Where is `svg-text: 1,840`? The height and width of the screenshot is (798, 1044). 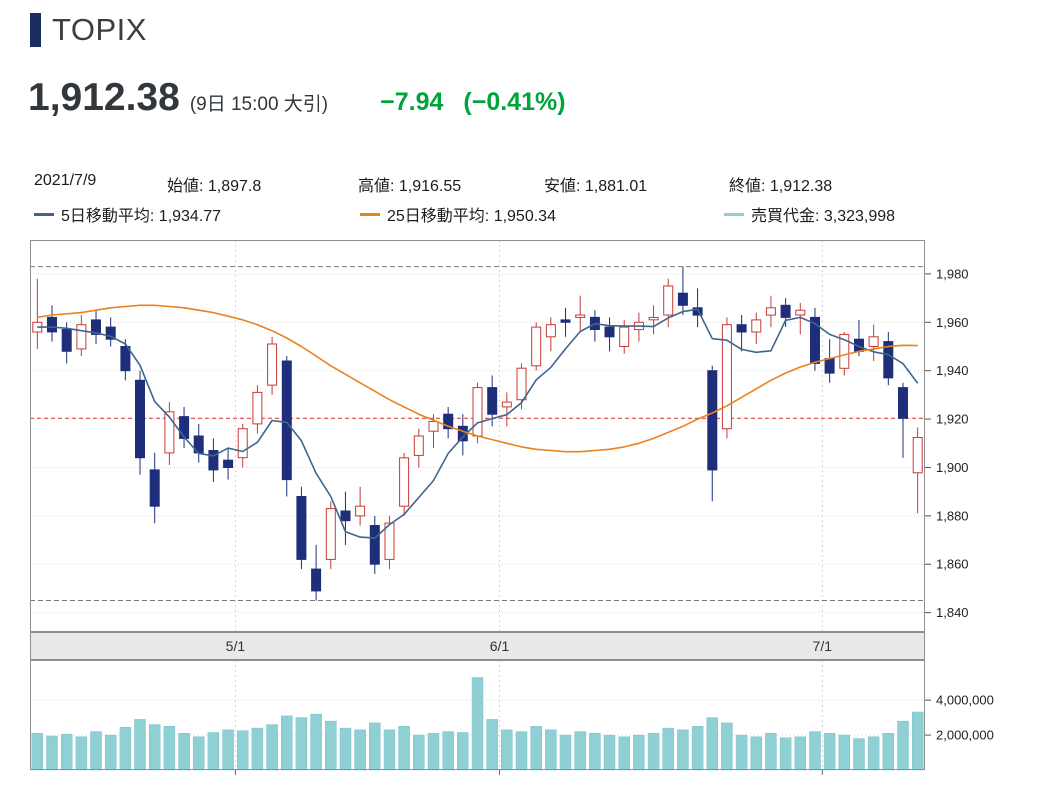
svg-text: 1,840 is located at coordinates (952, 612).